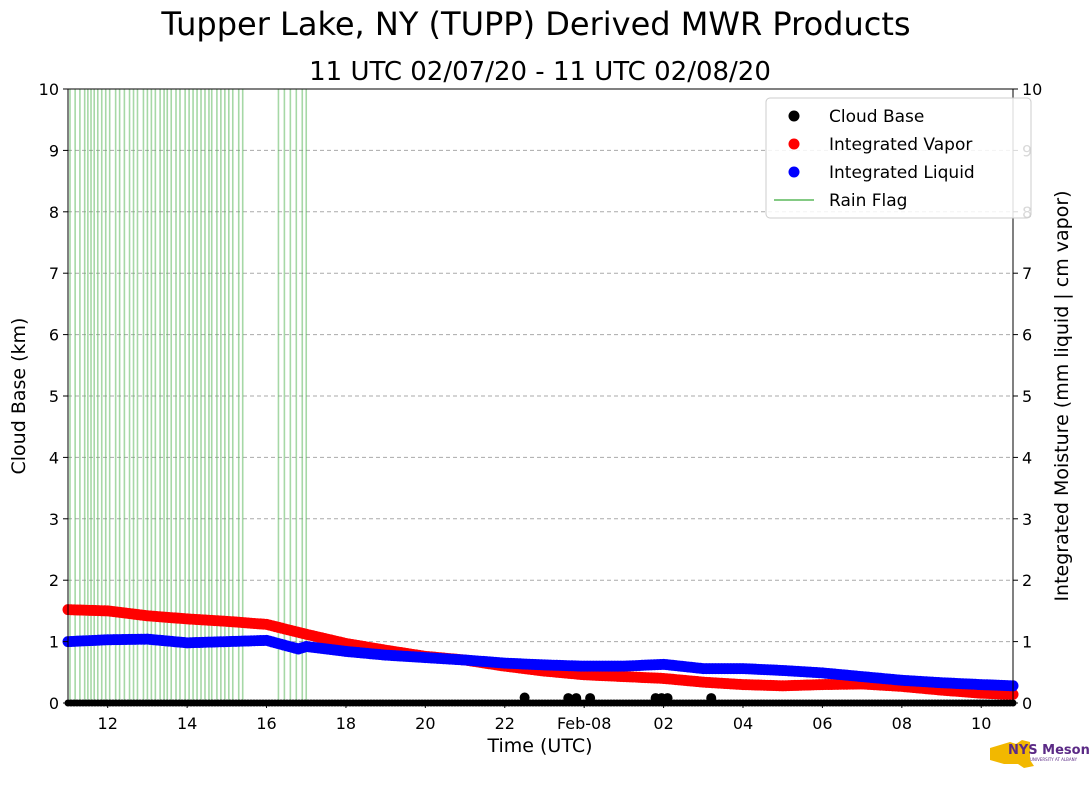  What do you see at coordinates (54, 642) in the screenshot?
I see `y-tick-label: 1` at bounding box center [54, 642].